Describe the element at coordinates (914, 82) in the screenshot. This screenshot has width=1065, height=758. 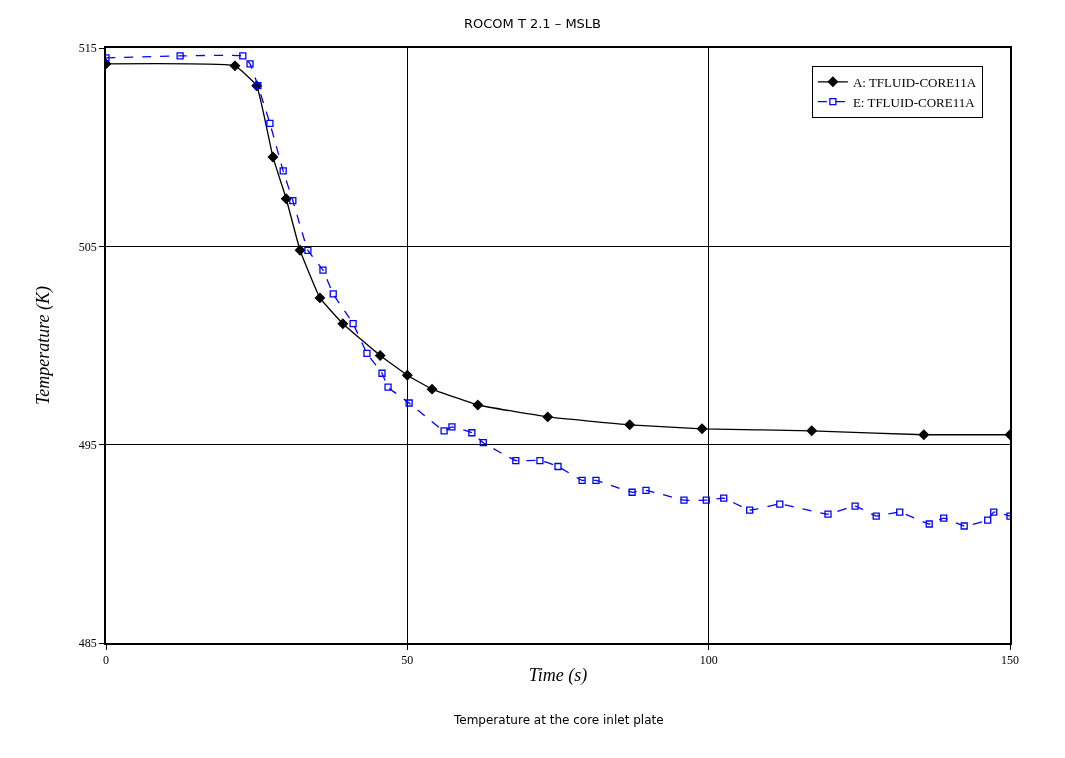
I see `legend-label: A: TFLUID-CORE11A` at that location.